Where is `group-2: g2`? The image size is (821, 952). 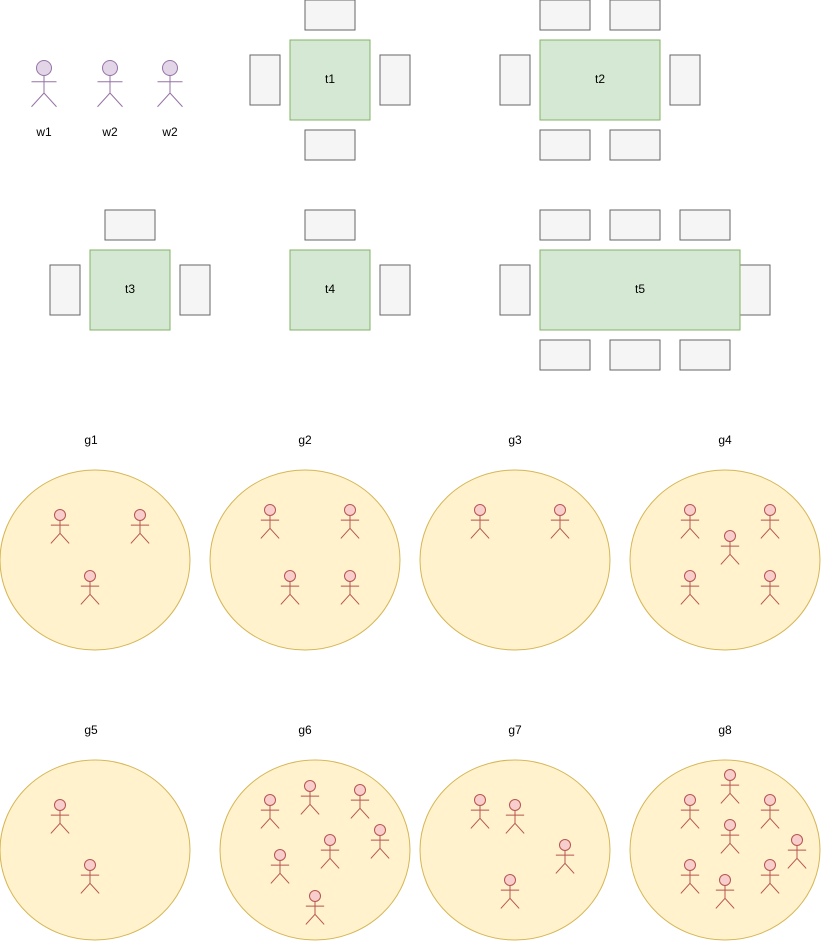
group-2: g2 is located at coordinates (305, 542).